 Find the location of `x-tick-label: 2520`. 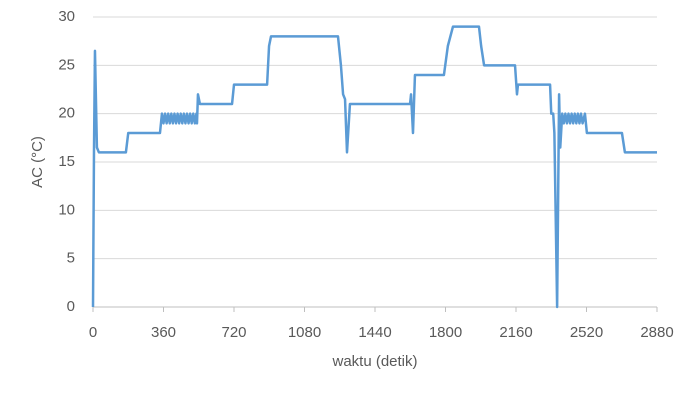

x-tick-label: 2520 is located at coordinates (586, 332).